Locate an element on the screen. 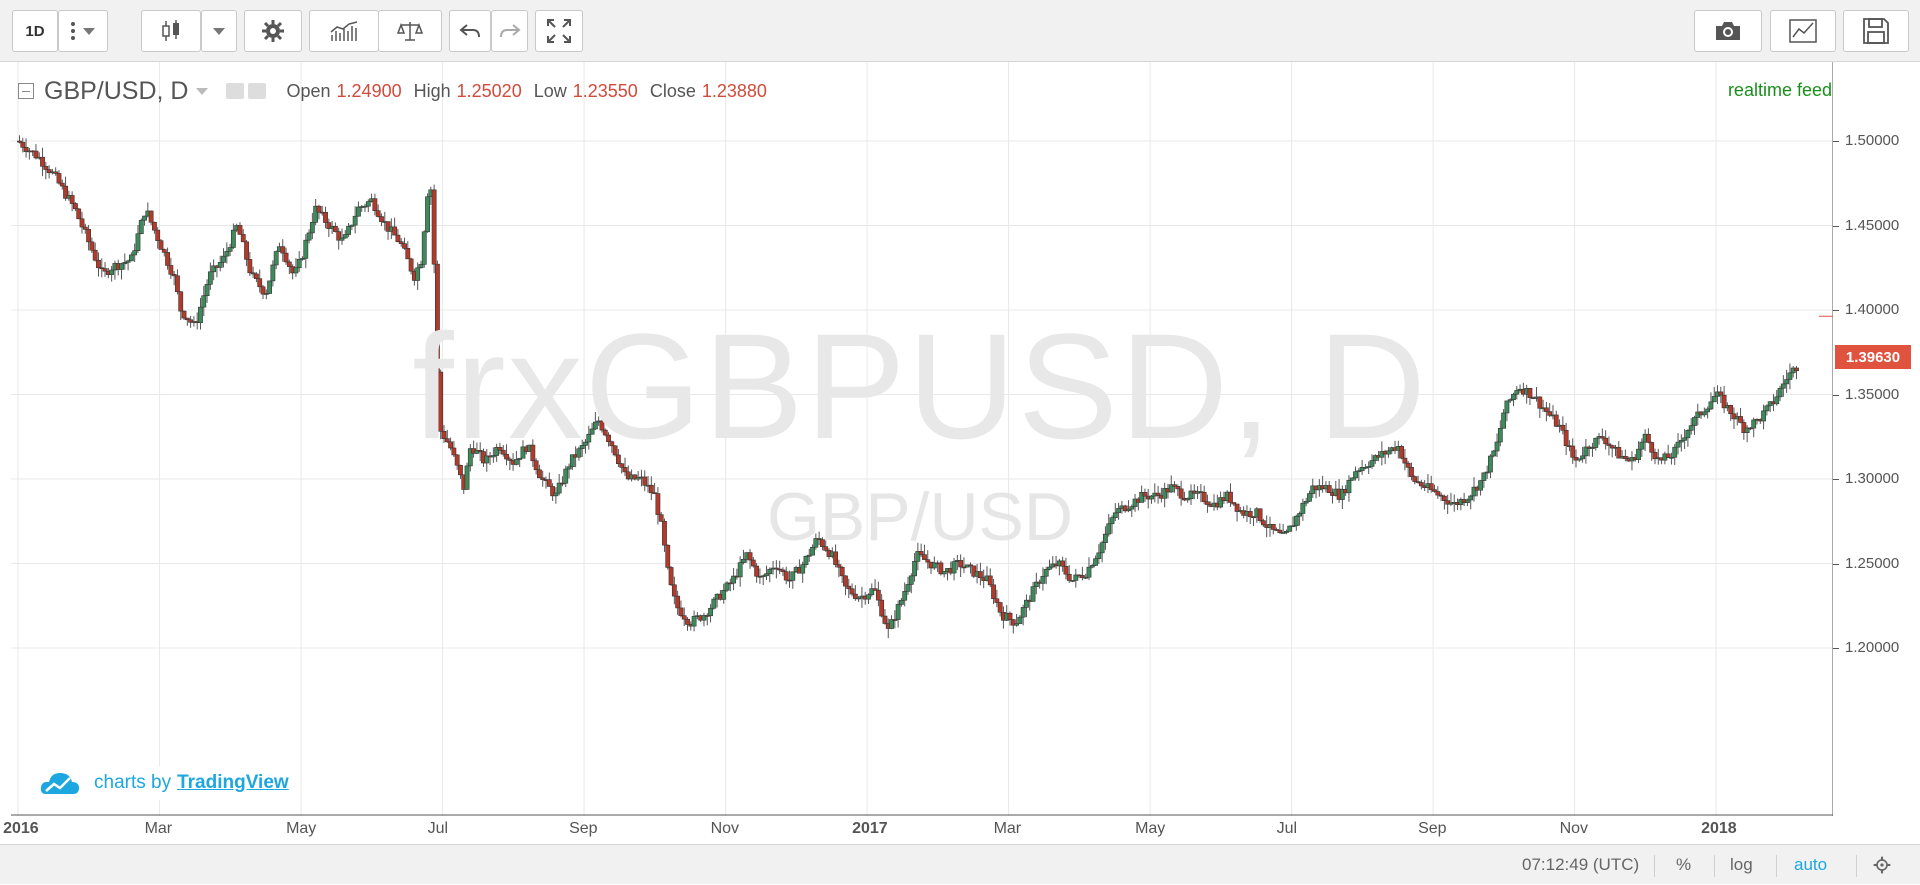 Image resolution: width=1920 pixels, height=885 pixels. time-tick-label: 2016 is located at coordinates (21, 828).